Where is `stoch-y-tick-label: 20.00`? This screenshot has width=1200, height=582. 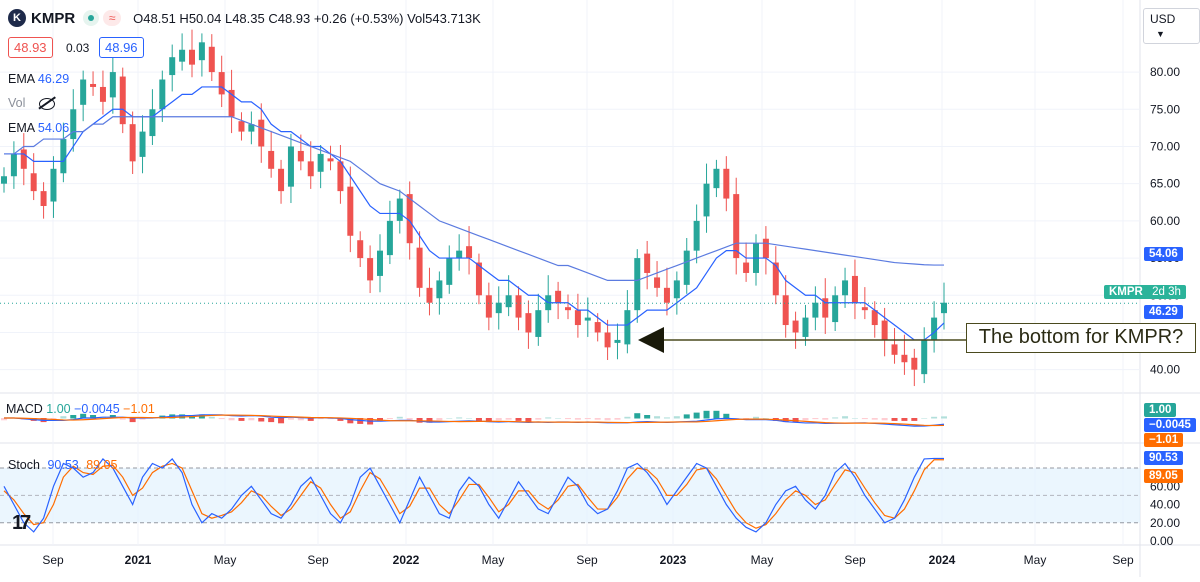 stoch-y-tick-label: 20.00 is located at coordinates (1165, 523).